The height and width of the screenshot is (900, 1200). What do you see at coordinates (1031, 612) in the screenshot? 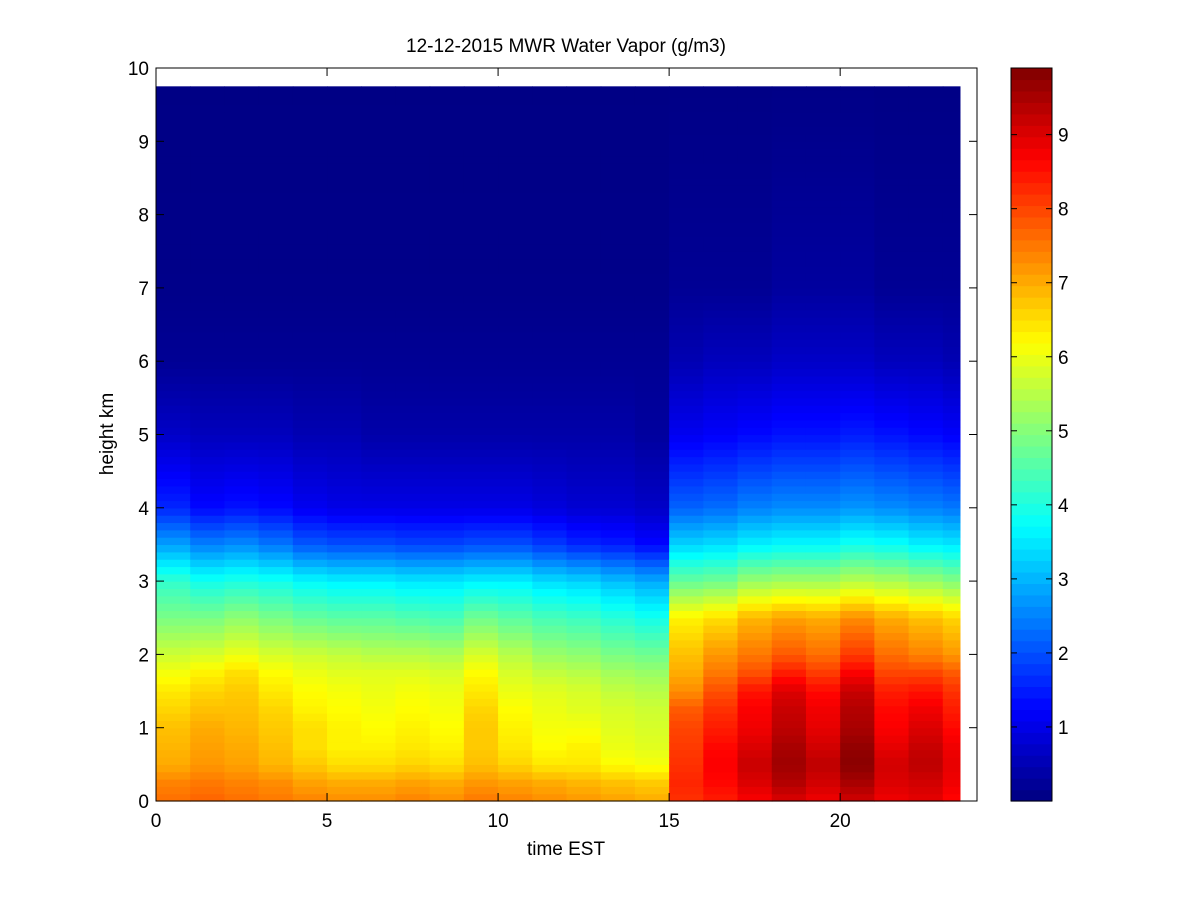
I see `colorbar-swatch` at bounding box center [1031, 612].